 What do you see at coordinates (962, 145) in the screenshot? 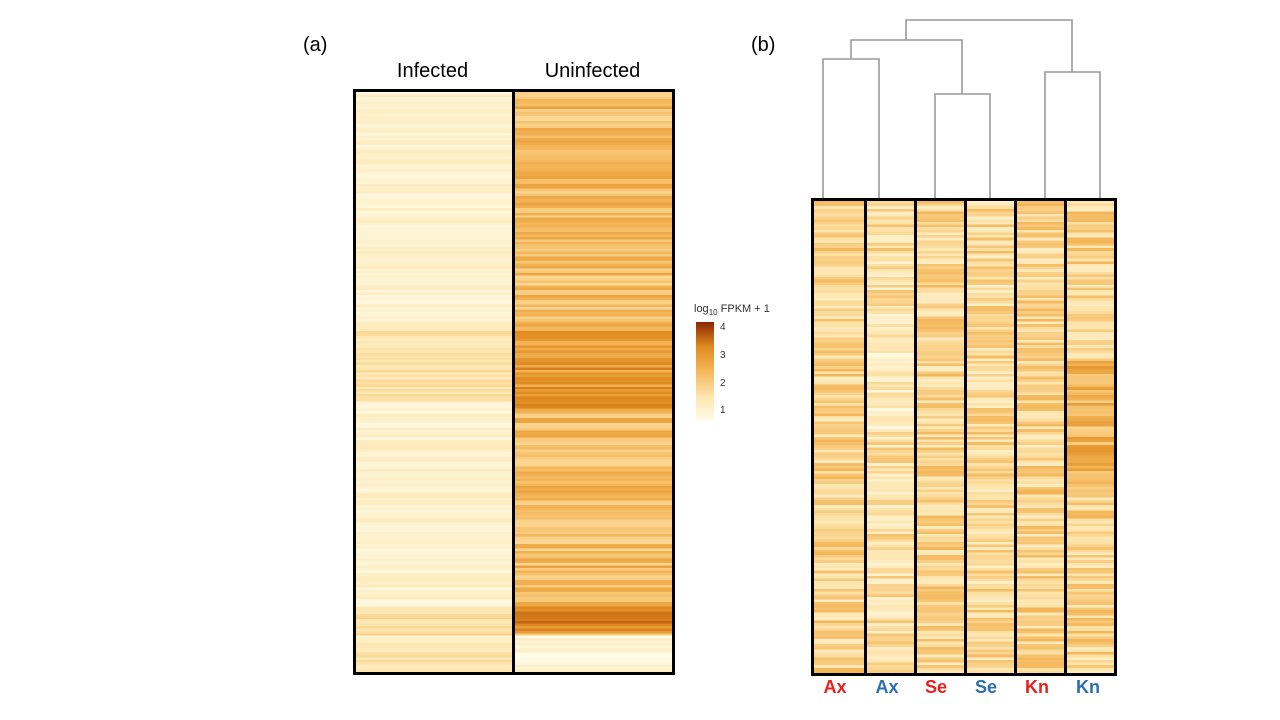
I see `dendrogram-branch-se` at bounding box center [962, 145].